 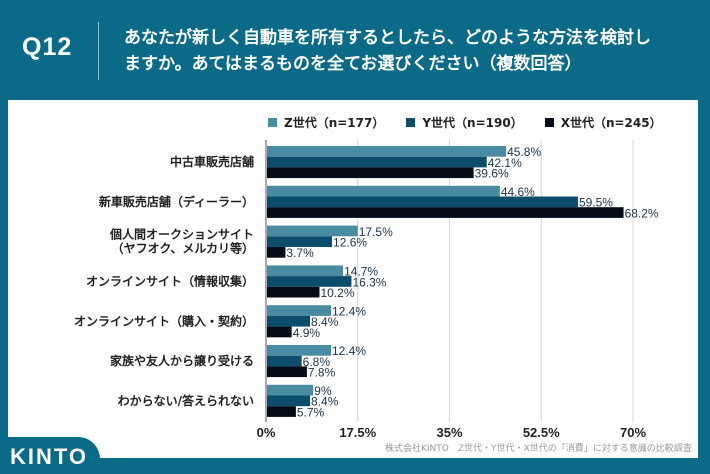 I want to click on category-label: わからない/答えられない, so click(x=186, y=400).